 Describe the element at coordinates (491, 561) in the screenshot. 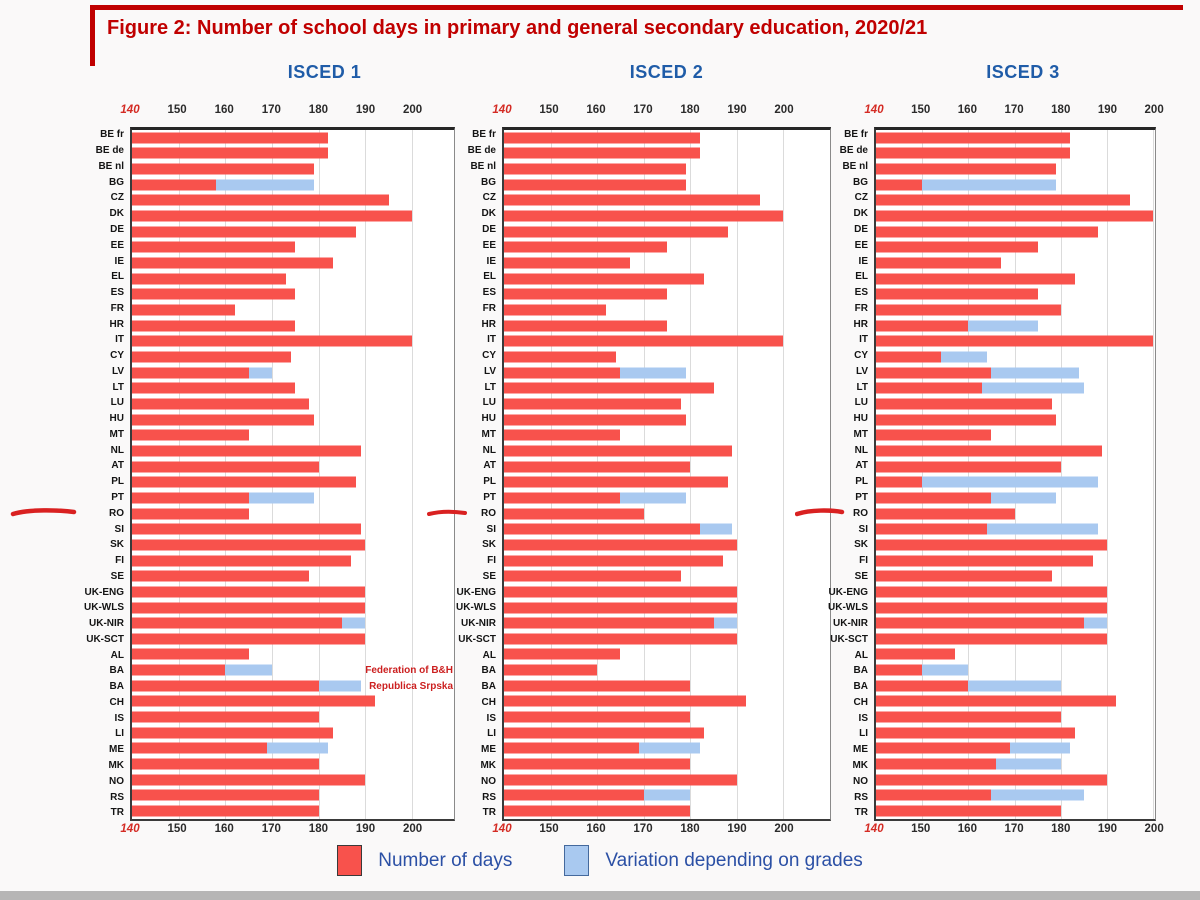

I see `country-label: FI` at that location.